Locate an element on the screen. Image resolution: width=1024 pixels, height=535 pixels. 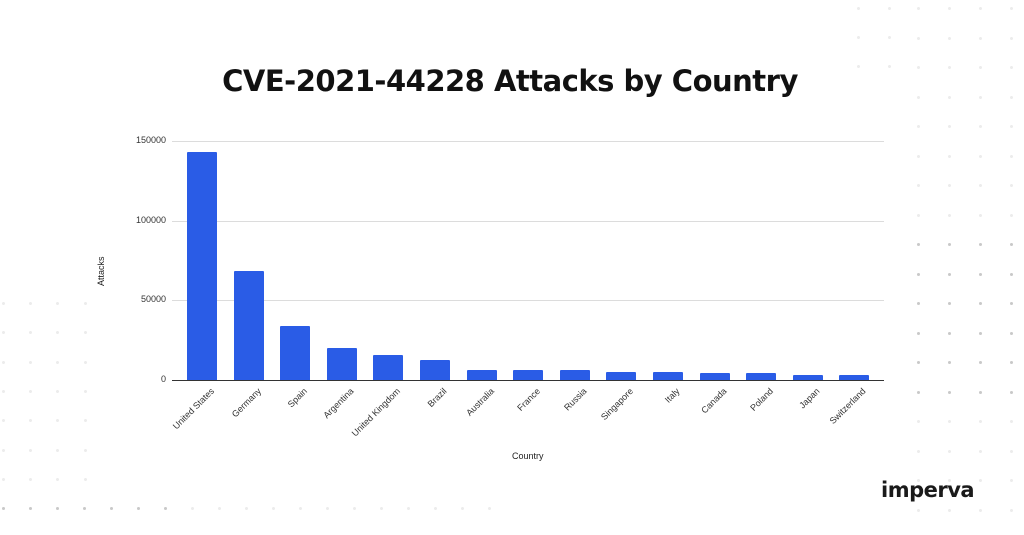
x-axis-line is located at coordinates (528, 380).